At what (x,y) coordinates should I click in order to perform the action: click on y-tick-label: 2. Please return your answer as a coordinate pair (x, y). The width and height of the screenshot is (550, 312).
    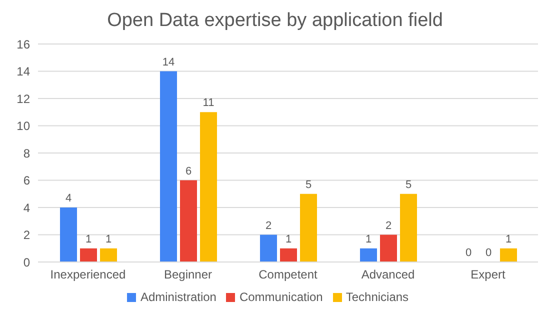
    Looking at the image, I should click on (26, 235).